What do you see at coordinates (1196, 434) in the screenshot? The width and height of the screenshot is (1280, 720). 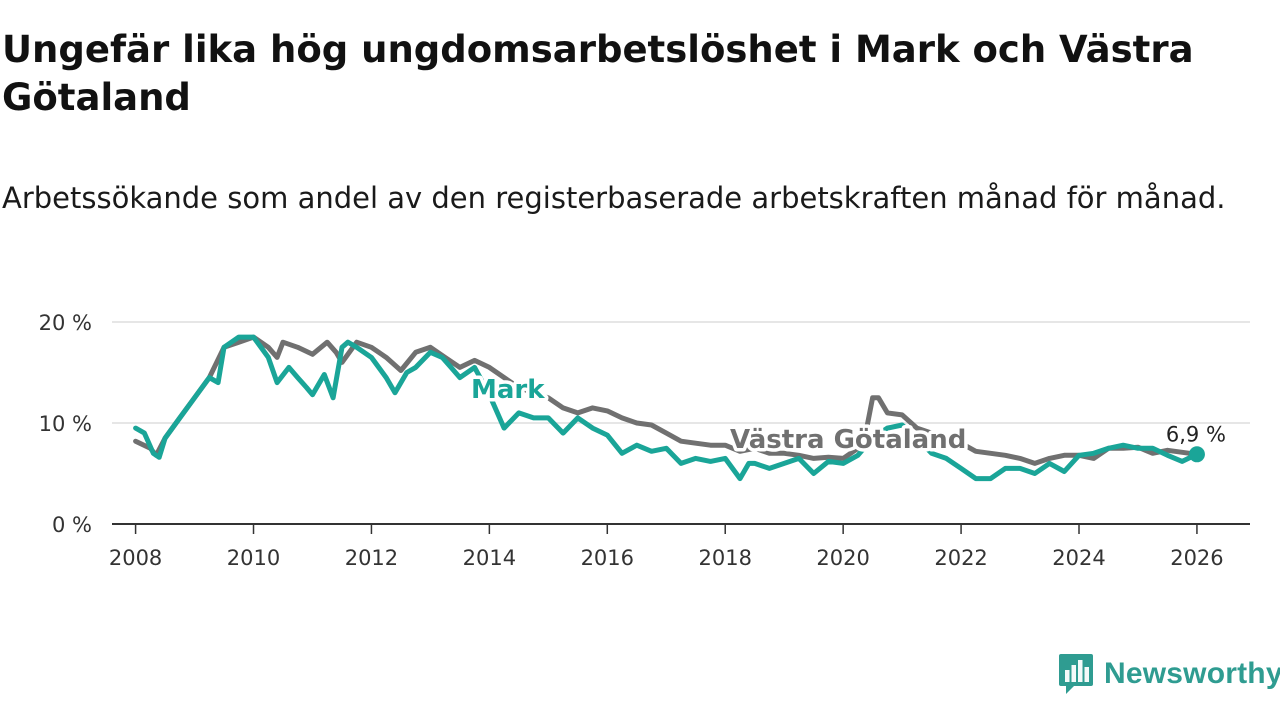 I see `end-value-label: 6,9 %` at bounding box center [1196, 434].